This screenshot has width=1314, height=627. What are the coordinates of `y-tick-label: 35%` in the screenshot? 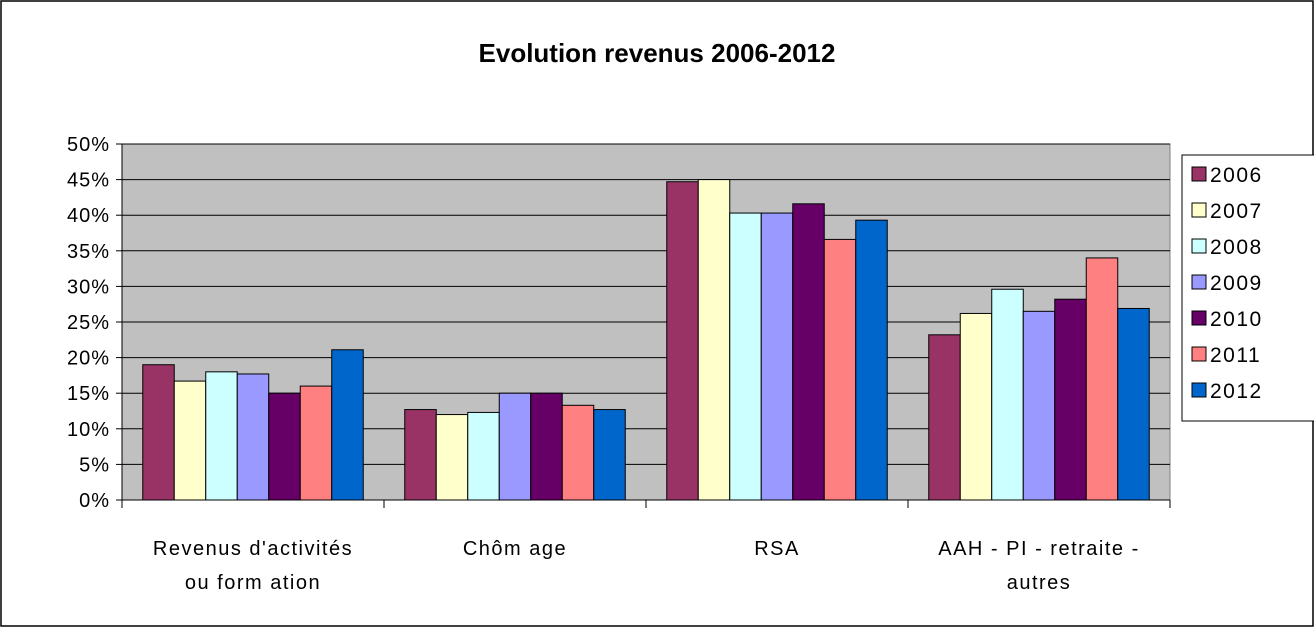 It's located at (88, 252).